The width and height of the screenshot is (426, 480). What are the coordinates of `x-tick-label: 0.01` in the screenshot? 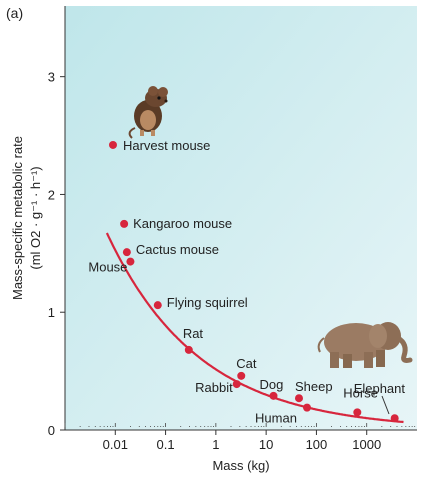 It's located at (115, 444).